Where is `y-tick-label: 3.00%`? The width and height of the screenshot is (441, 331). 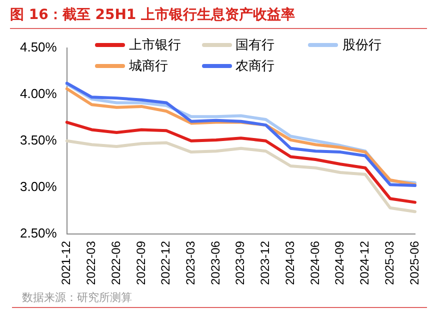
y-tick-label: 3.00% is located at coordinates (39, 186).